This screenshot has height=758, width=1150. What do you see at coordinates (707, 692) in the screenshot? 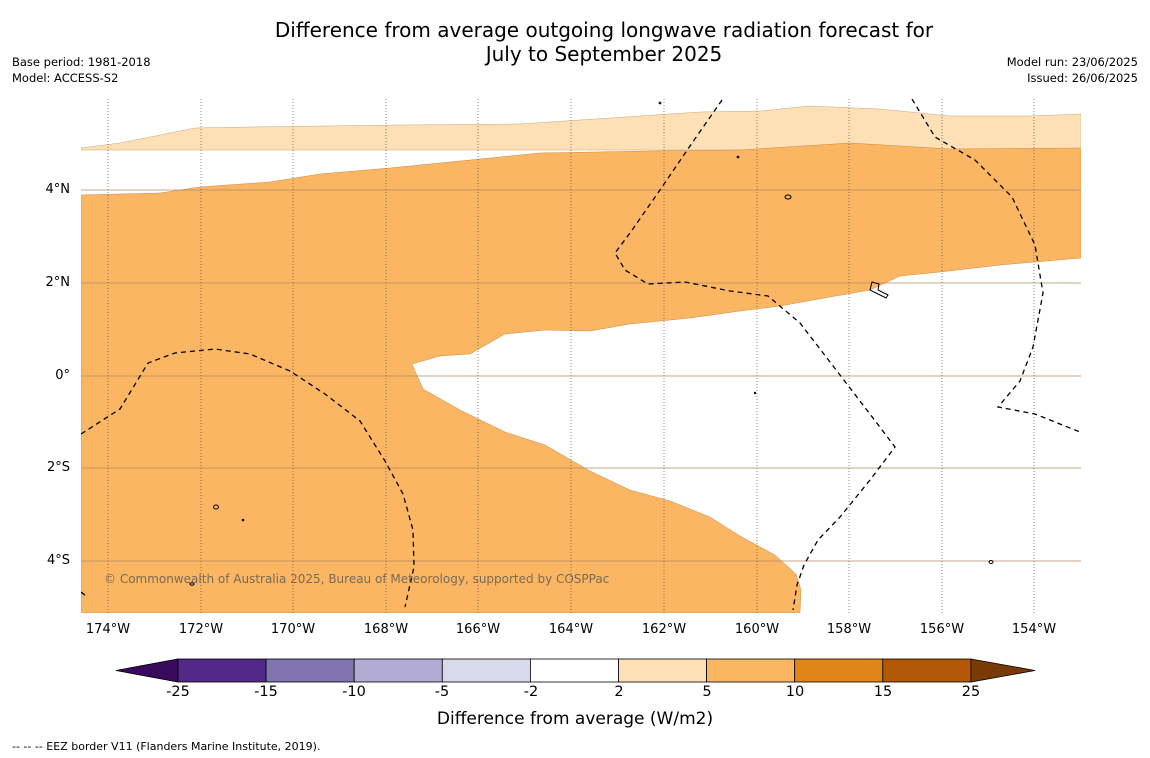
I see `colorbar-label-5: 5` at bounding box center [707, 692].